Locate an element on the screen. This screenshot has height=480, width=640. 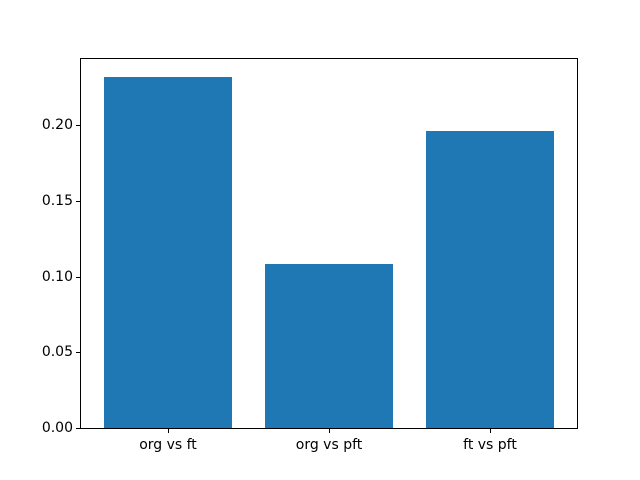
bar-ft-vs-pft is located at coordinates (490, 279).